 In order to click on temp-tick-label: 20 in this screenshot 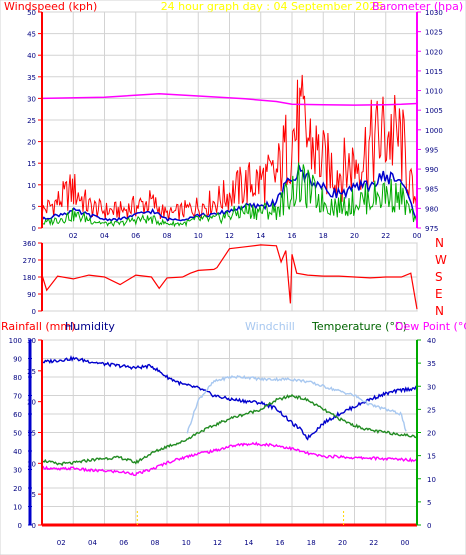, I will do `click(431, 434)`.